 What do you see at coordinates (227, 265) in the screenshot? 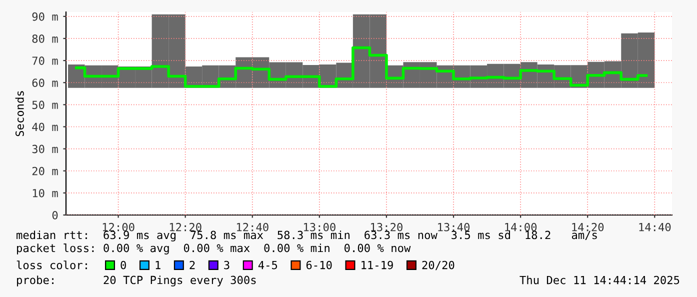
I see `legend-label: 3` at bounding box center [227, 265].